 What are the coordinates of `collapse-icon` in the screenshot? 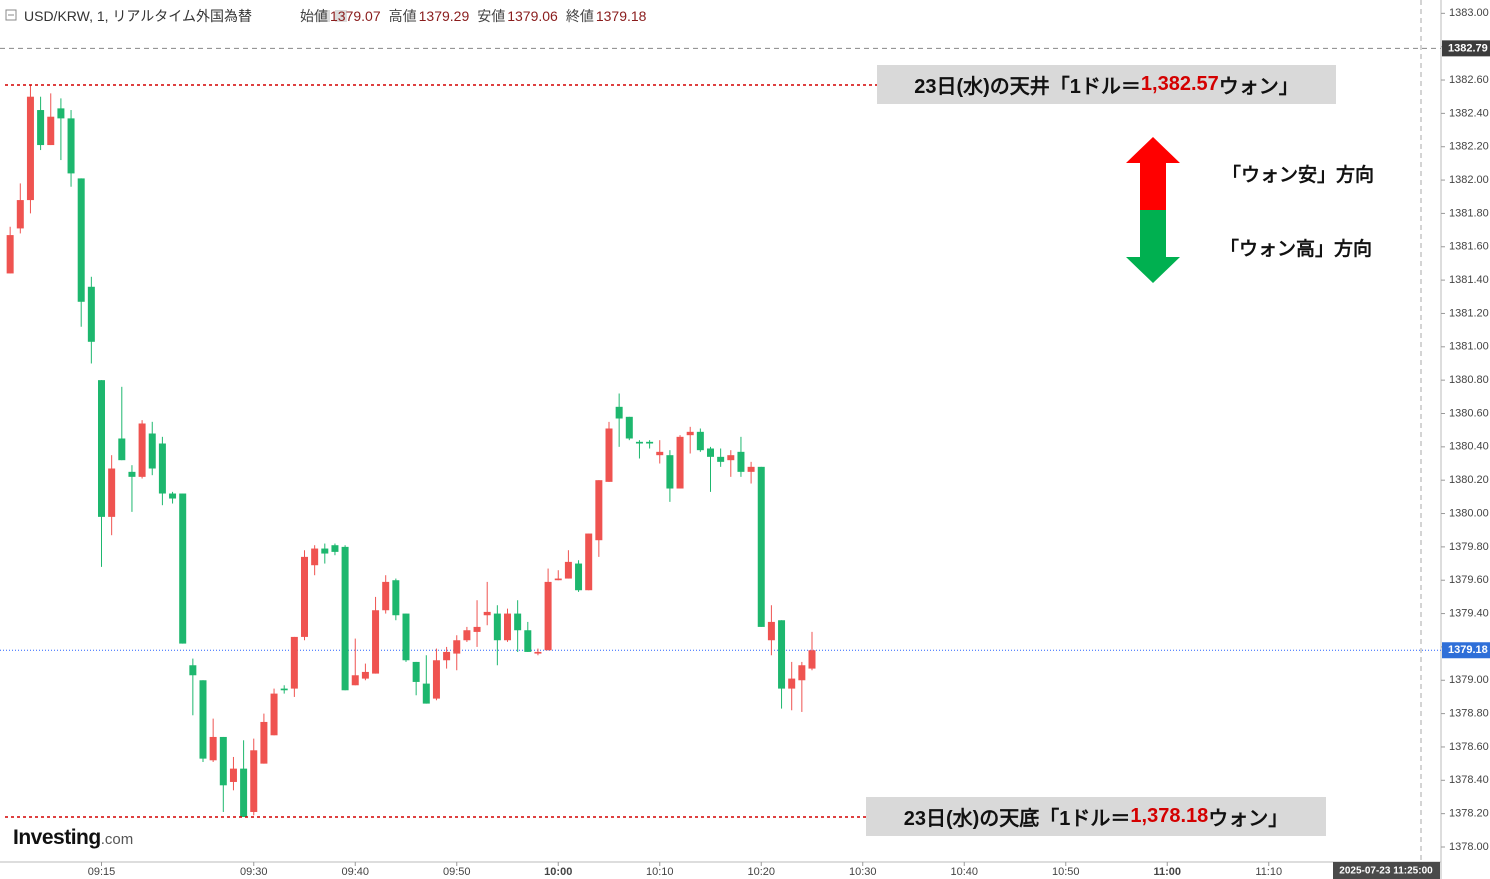 It's located at (11, 15).